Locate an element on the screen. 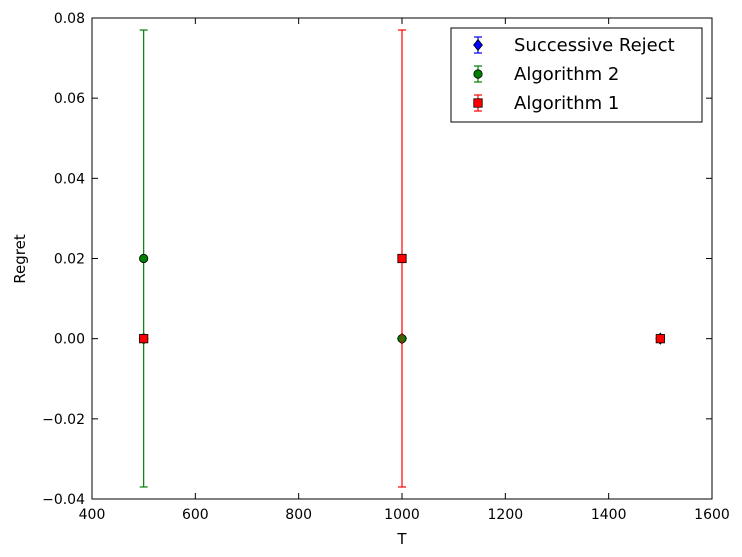 The width and height of the screenshot is (742, 557). y-tick-label: −0.04 is located at coordinates (63, 500).